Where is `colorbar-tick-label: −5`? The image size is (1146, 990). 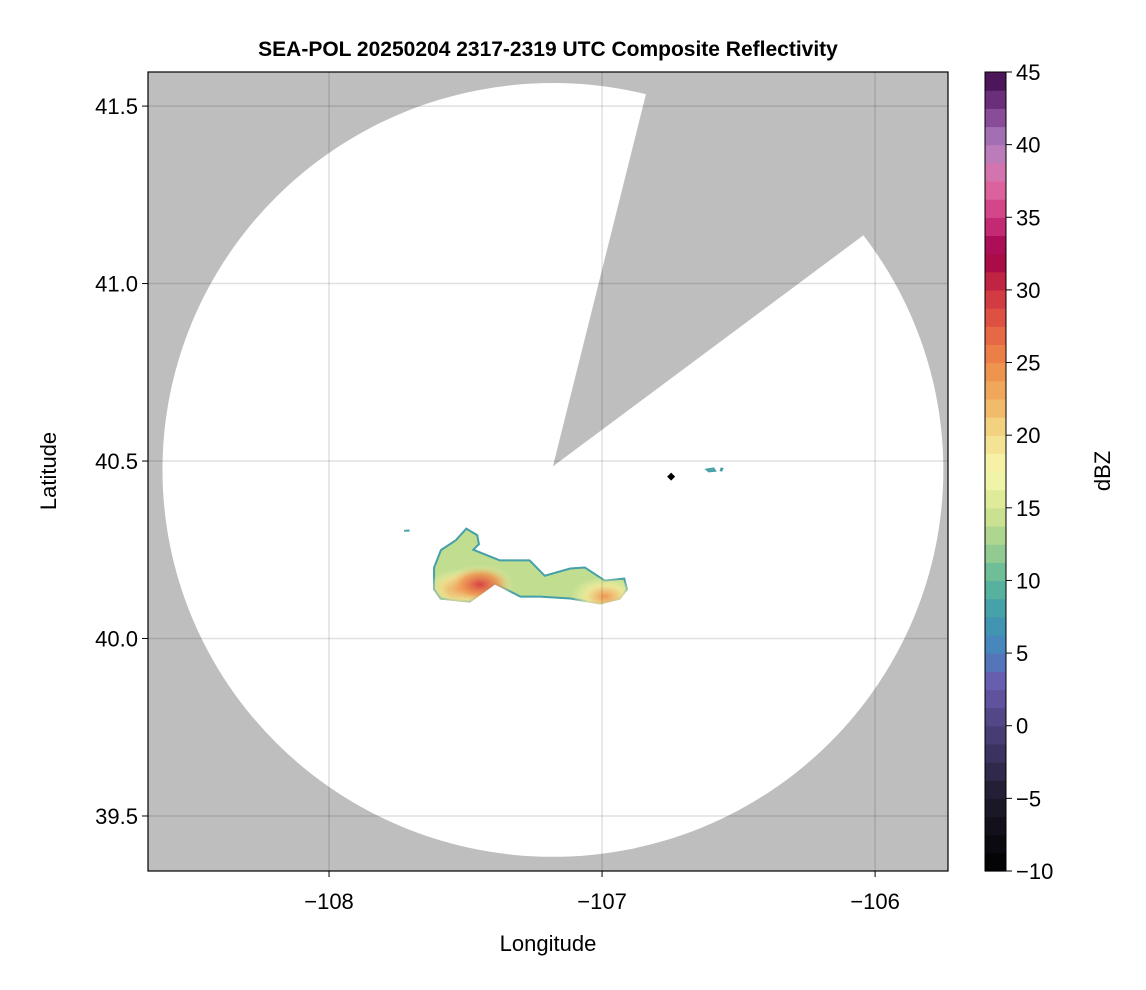 colorbar-tick-label: −5 is located at coordinates (1028, 798).